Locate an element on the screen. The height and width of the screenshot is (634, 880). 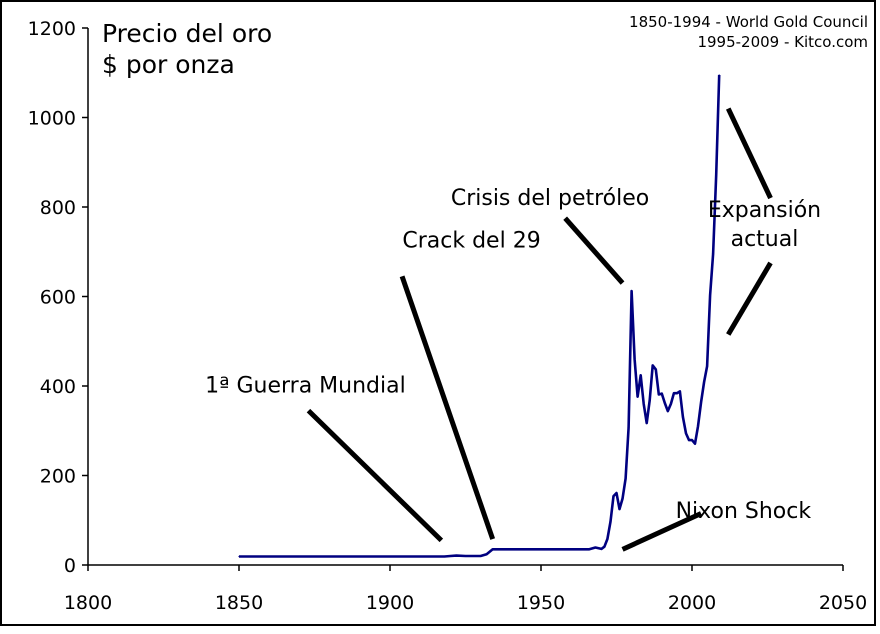
x-tick-label: 1800 is located at coordinates (88, 603).